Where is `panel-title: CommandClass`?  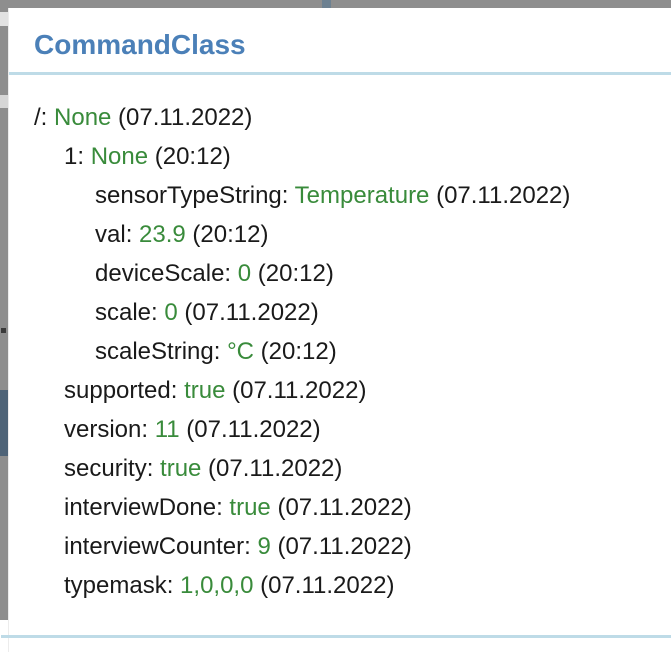 panel-title: CommandClass is located at coordinates (140, 44).